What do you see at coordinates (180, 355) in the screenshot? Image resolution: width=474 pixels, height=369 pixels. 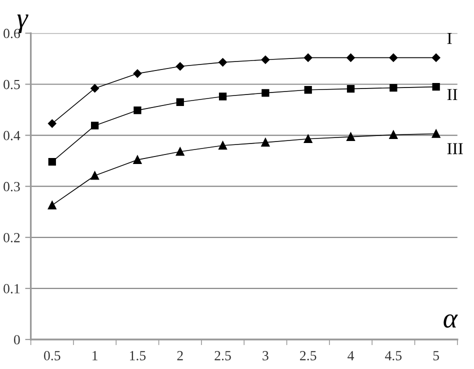 I see `x-tick-label: 2` at bounding box center [180, 355].